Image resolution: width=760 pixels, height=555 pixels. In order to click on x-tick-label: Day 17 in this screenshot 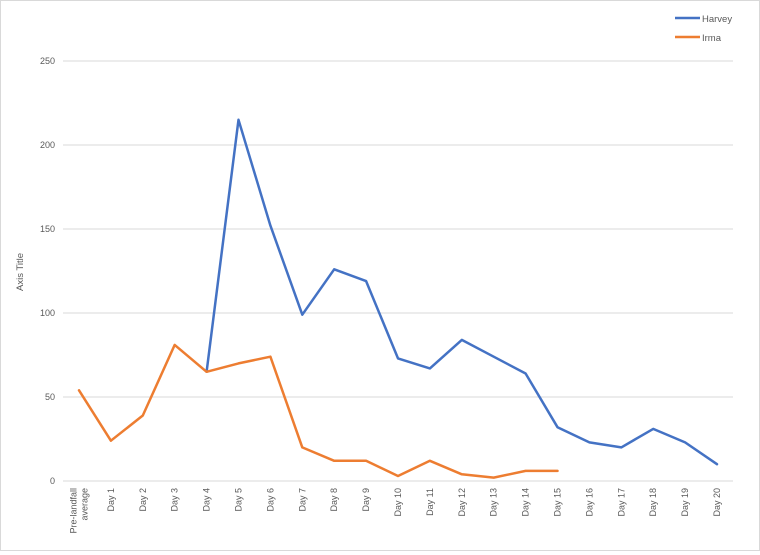, I will do `click(621, 502)`.